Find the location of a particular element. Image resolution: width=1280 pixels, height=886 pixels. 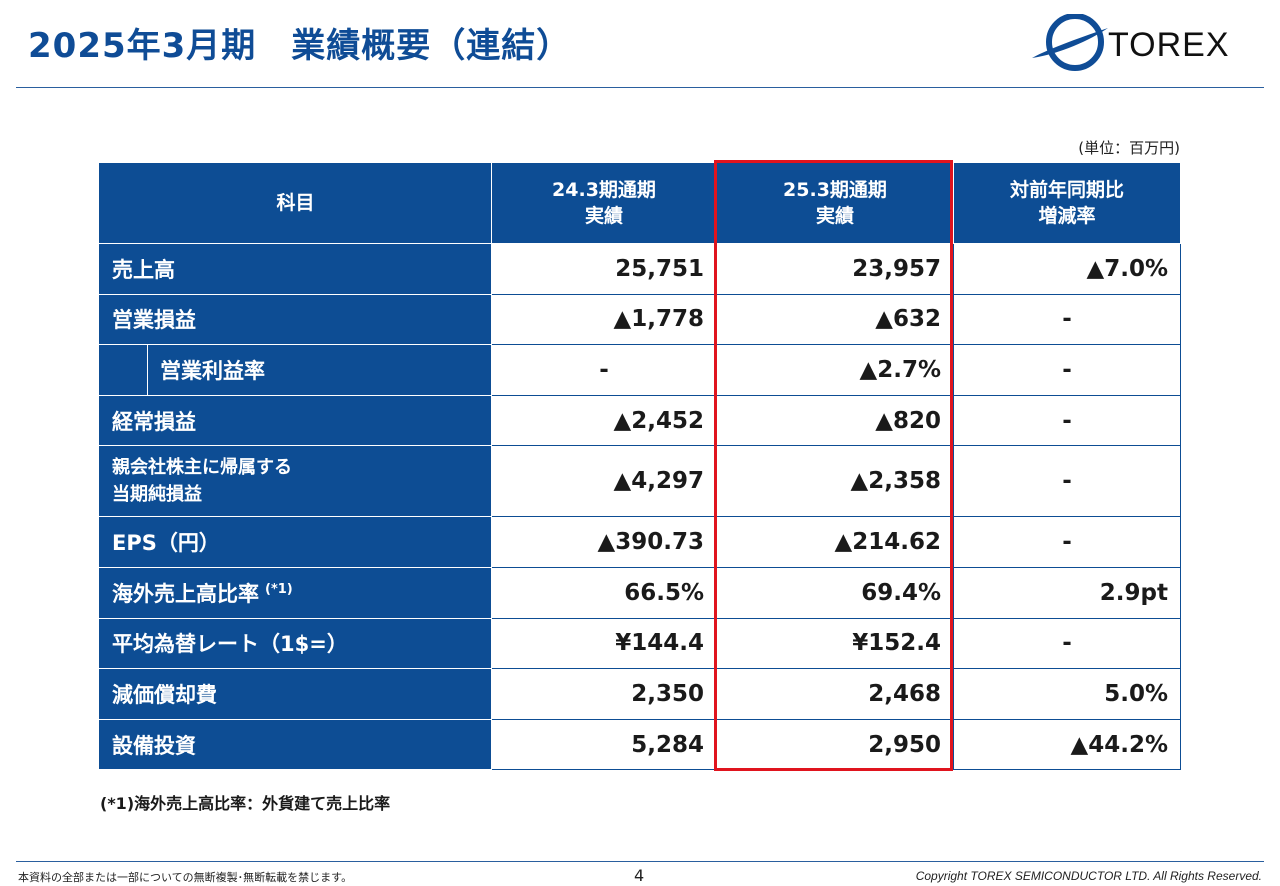

curr-value: 69.4% is located at coordinates (835, 592).